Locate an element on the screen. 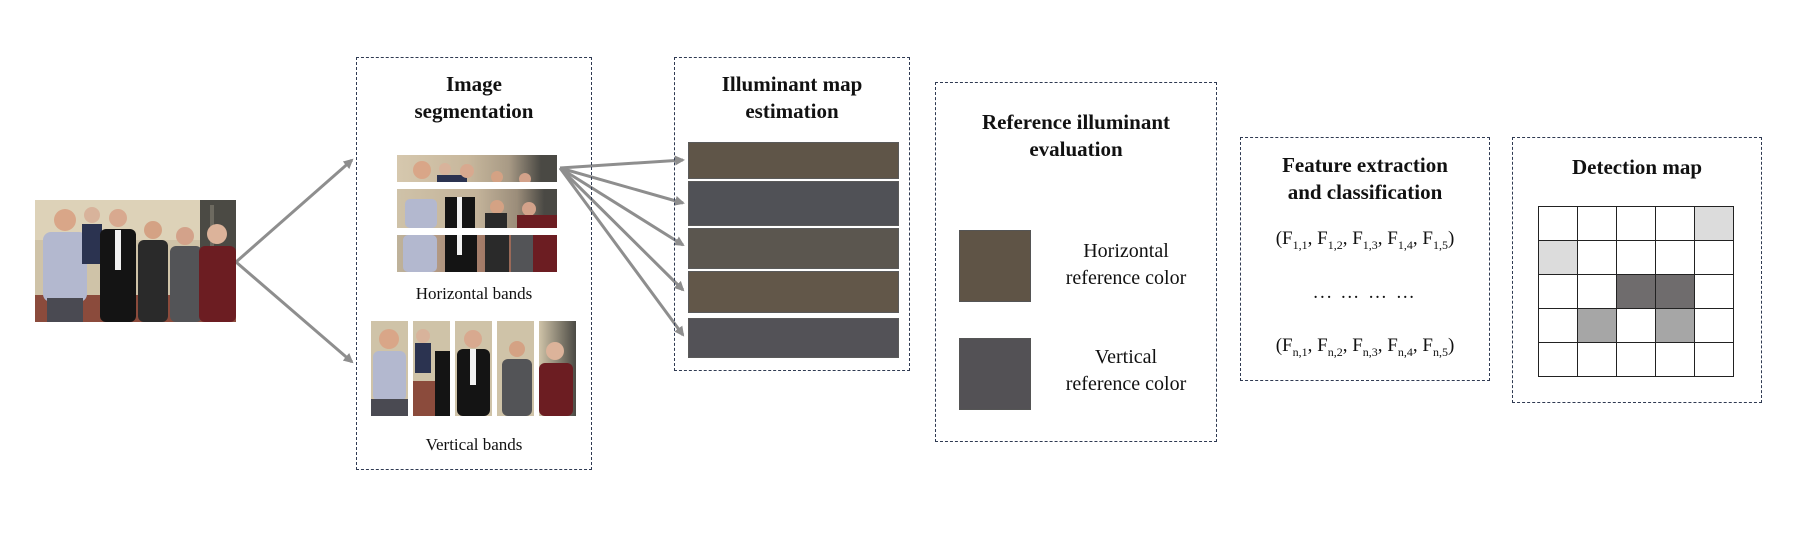  horizontal-bands-caption: Horizontal bands is located at coordinates (474, 293).